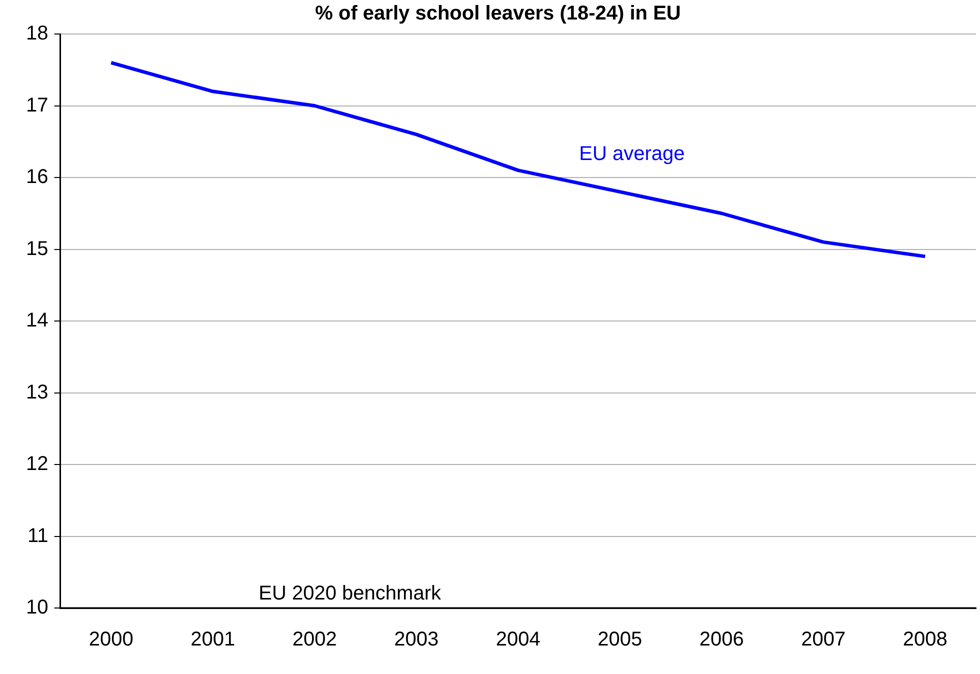 The width and height of the screenshot is (980, 674). I want to click on x-tick-label: 2002, so click(314, 639).